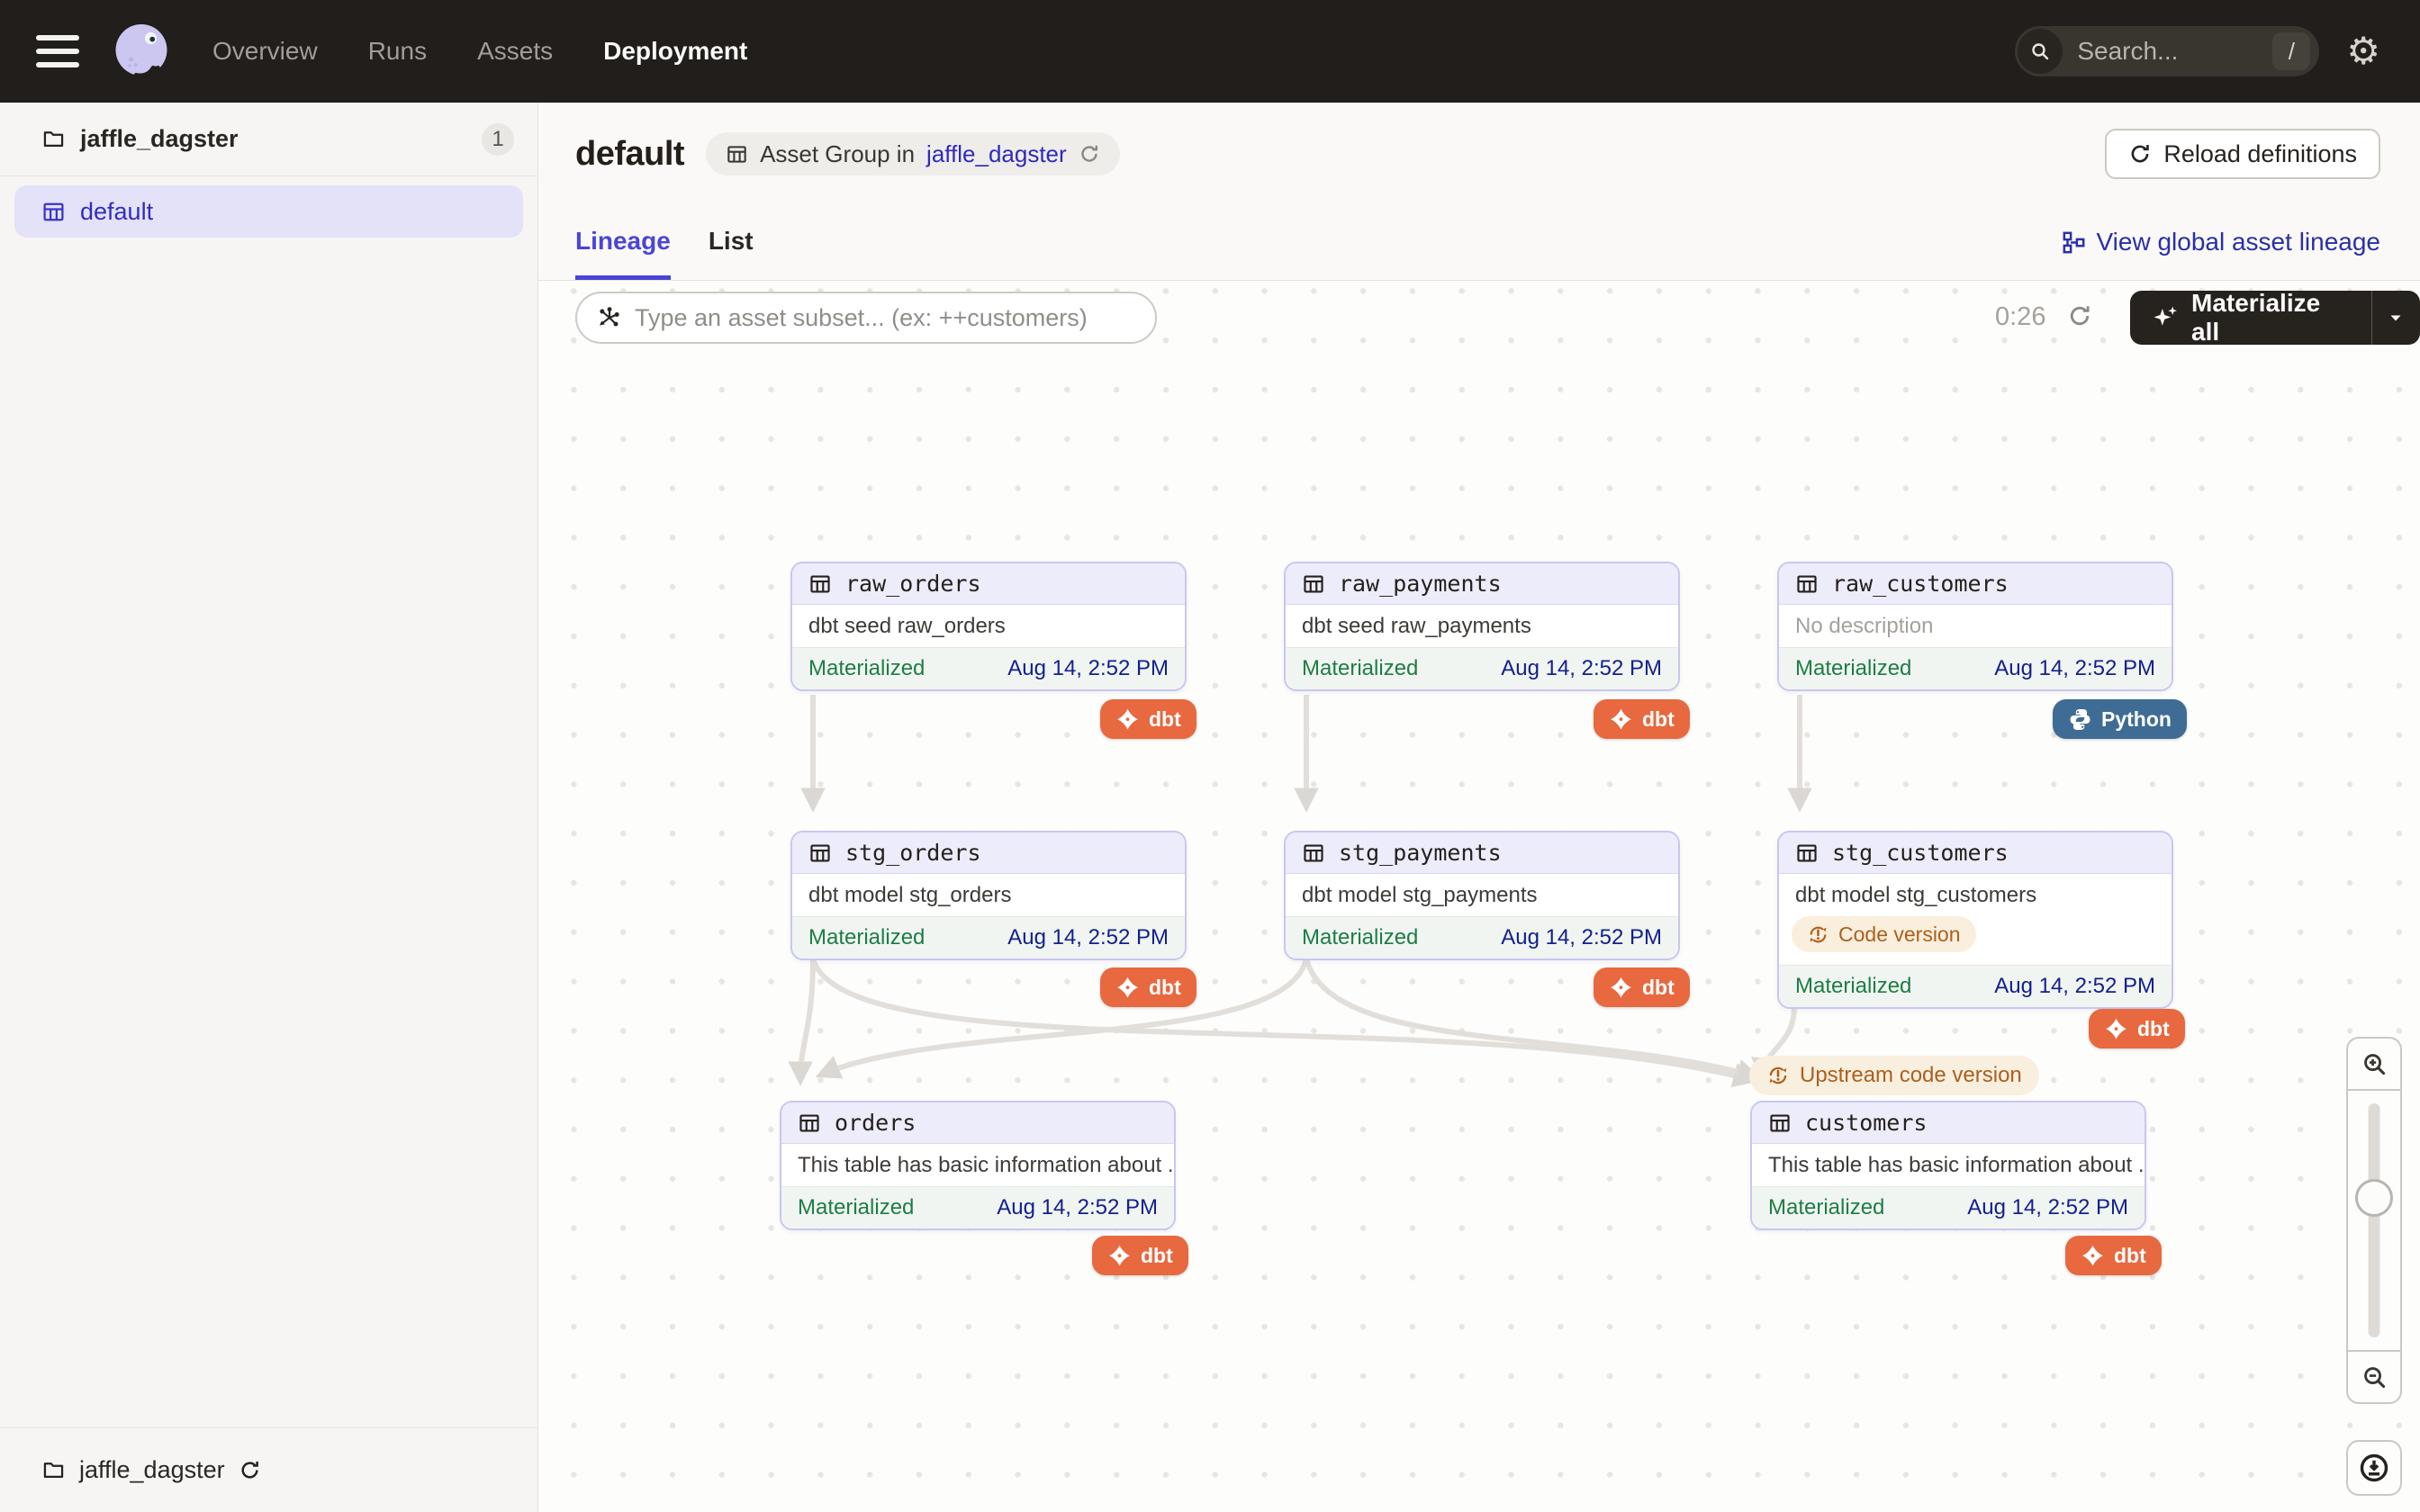 The height and width of the screenshot is (1512, 2420). I want to click on lineage-icon, so click(2074, 243).